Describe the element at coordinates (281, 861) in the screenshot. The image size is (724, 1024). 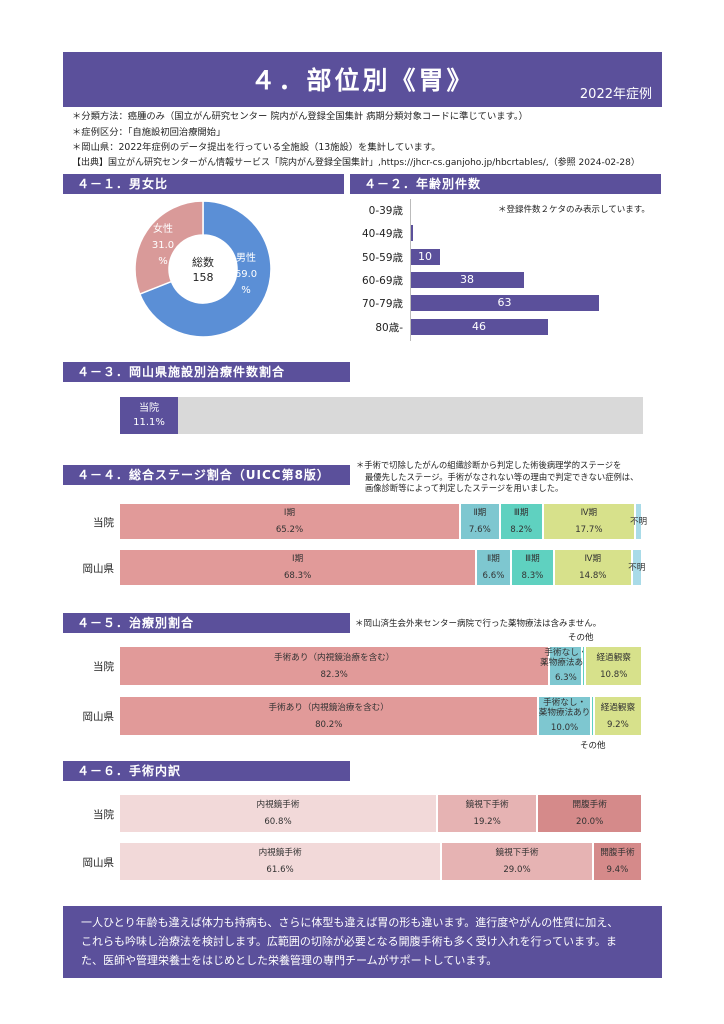
I see `bar-segment: 内視鏡手術 61.6%` at that location.